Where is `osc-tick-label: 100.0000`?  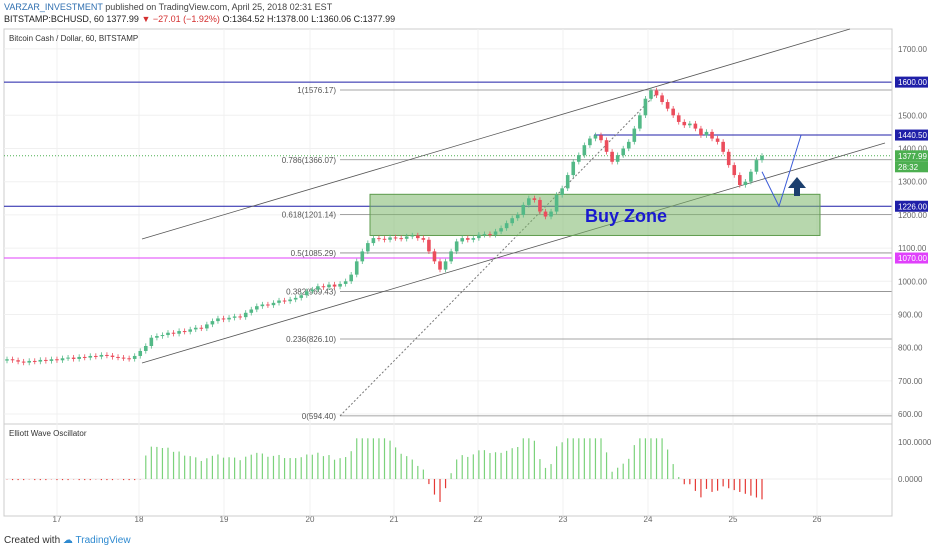 osc-tick-label: 100.0000 is located at coordinates (915, 442).